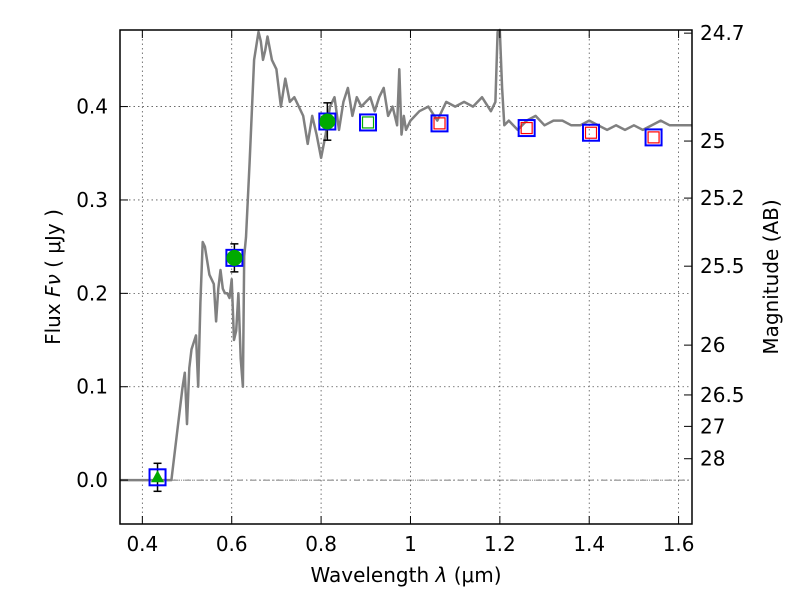  Describe the element at coordinates (92, 200) in the screenshot. I see `y-tick-label: 0.3` at that location.